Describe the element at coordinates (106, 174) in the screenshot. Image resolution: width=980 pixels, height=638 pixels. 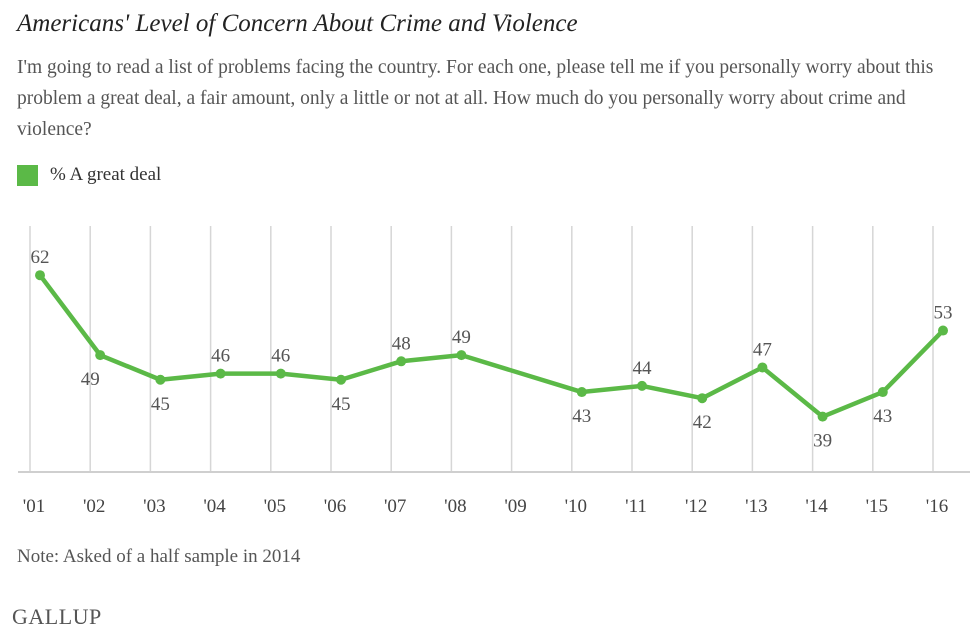
I see `legend-label: % A great deal` at that location.